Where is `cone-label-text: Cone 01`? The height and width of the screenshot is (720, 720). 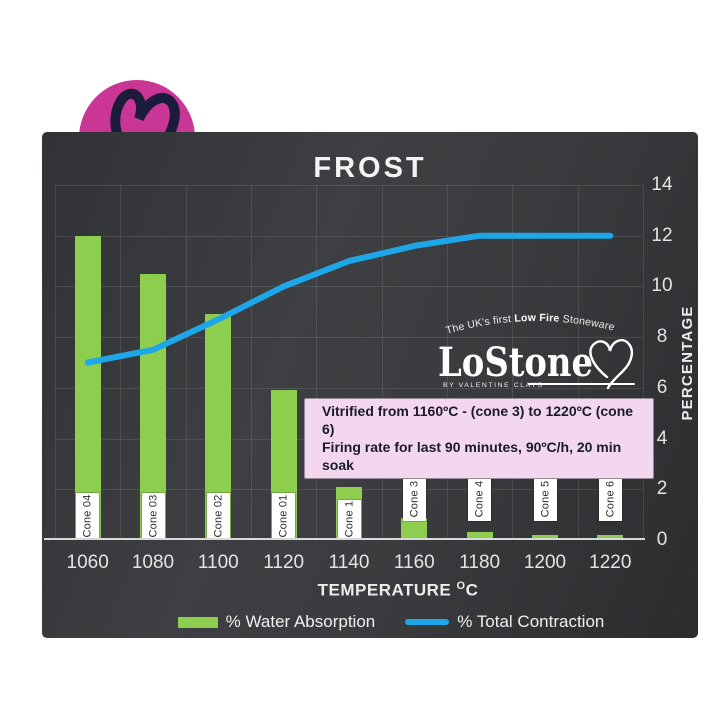 cone-label-text: Cone 01 is located at coordinates (283, 515).